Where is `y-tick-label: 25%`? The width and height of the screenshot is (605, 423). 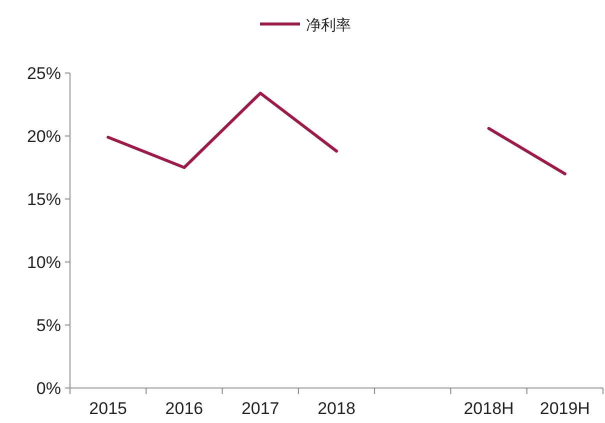 y-tick-label: 25% is located at coordinates (43, 73).